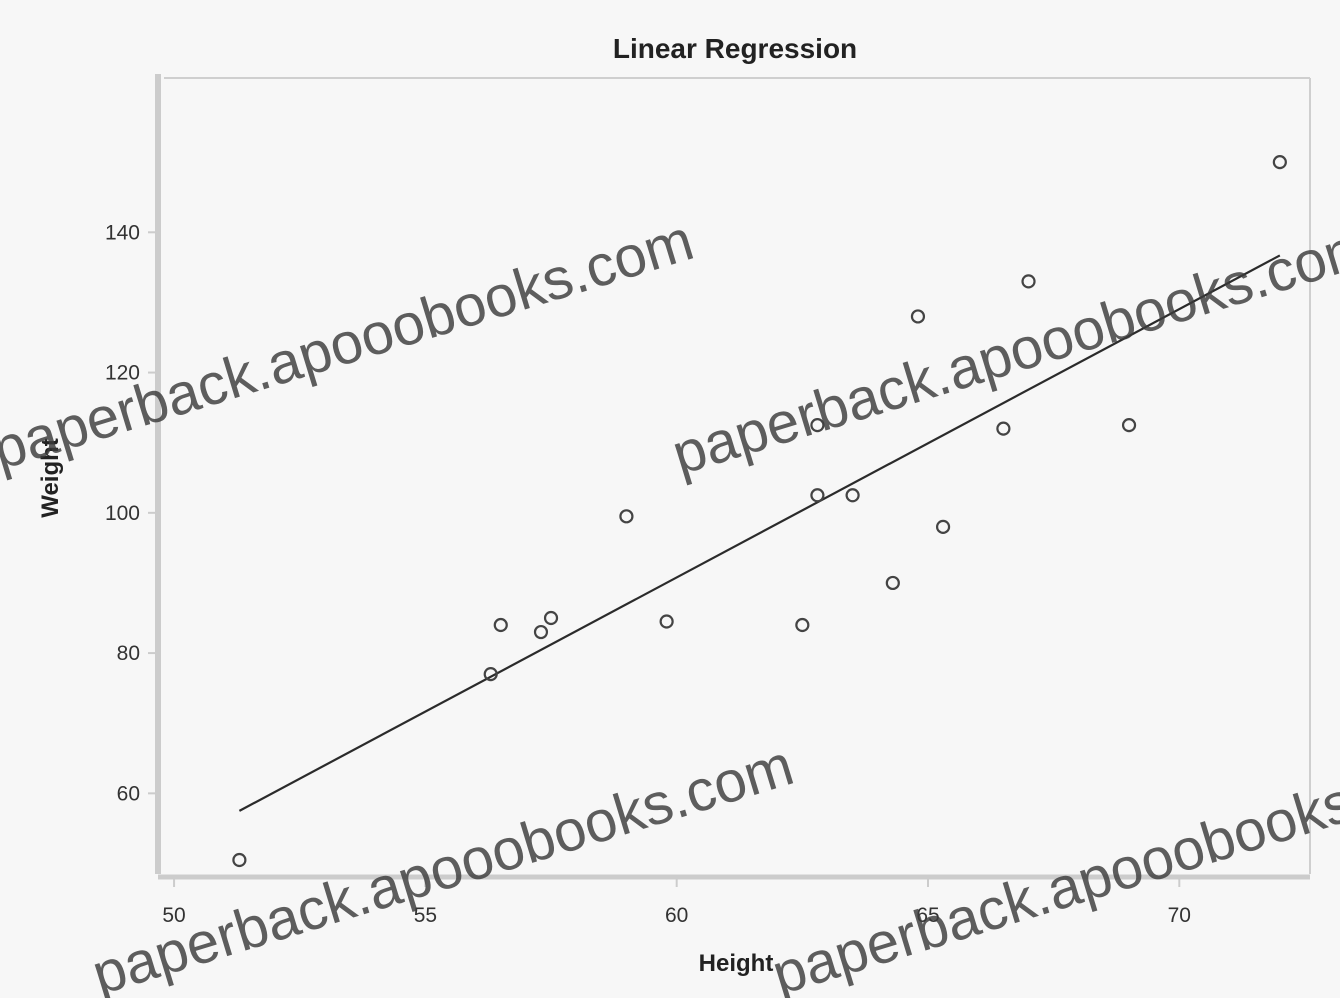 The height and width of the screenshot is (998, 1340). Describe the element at coordinates (50, 478) in the screenshot. I see `y-axis-label: Weight` at that location.